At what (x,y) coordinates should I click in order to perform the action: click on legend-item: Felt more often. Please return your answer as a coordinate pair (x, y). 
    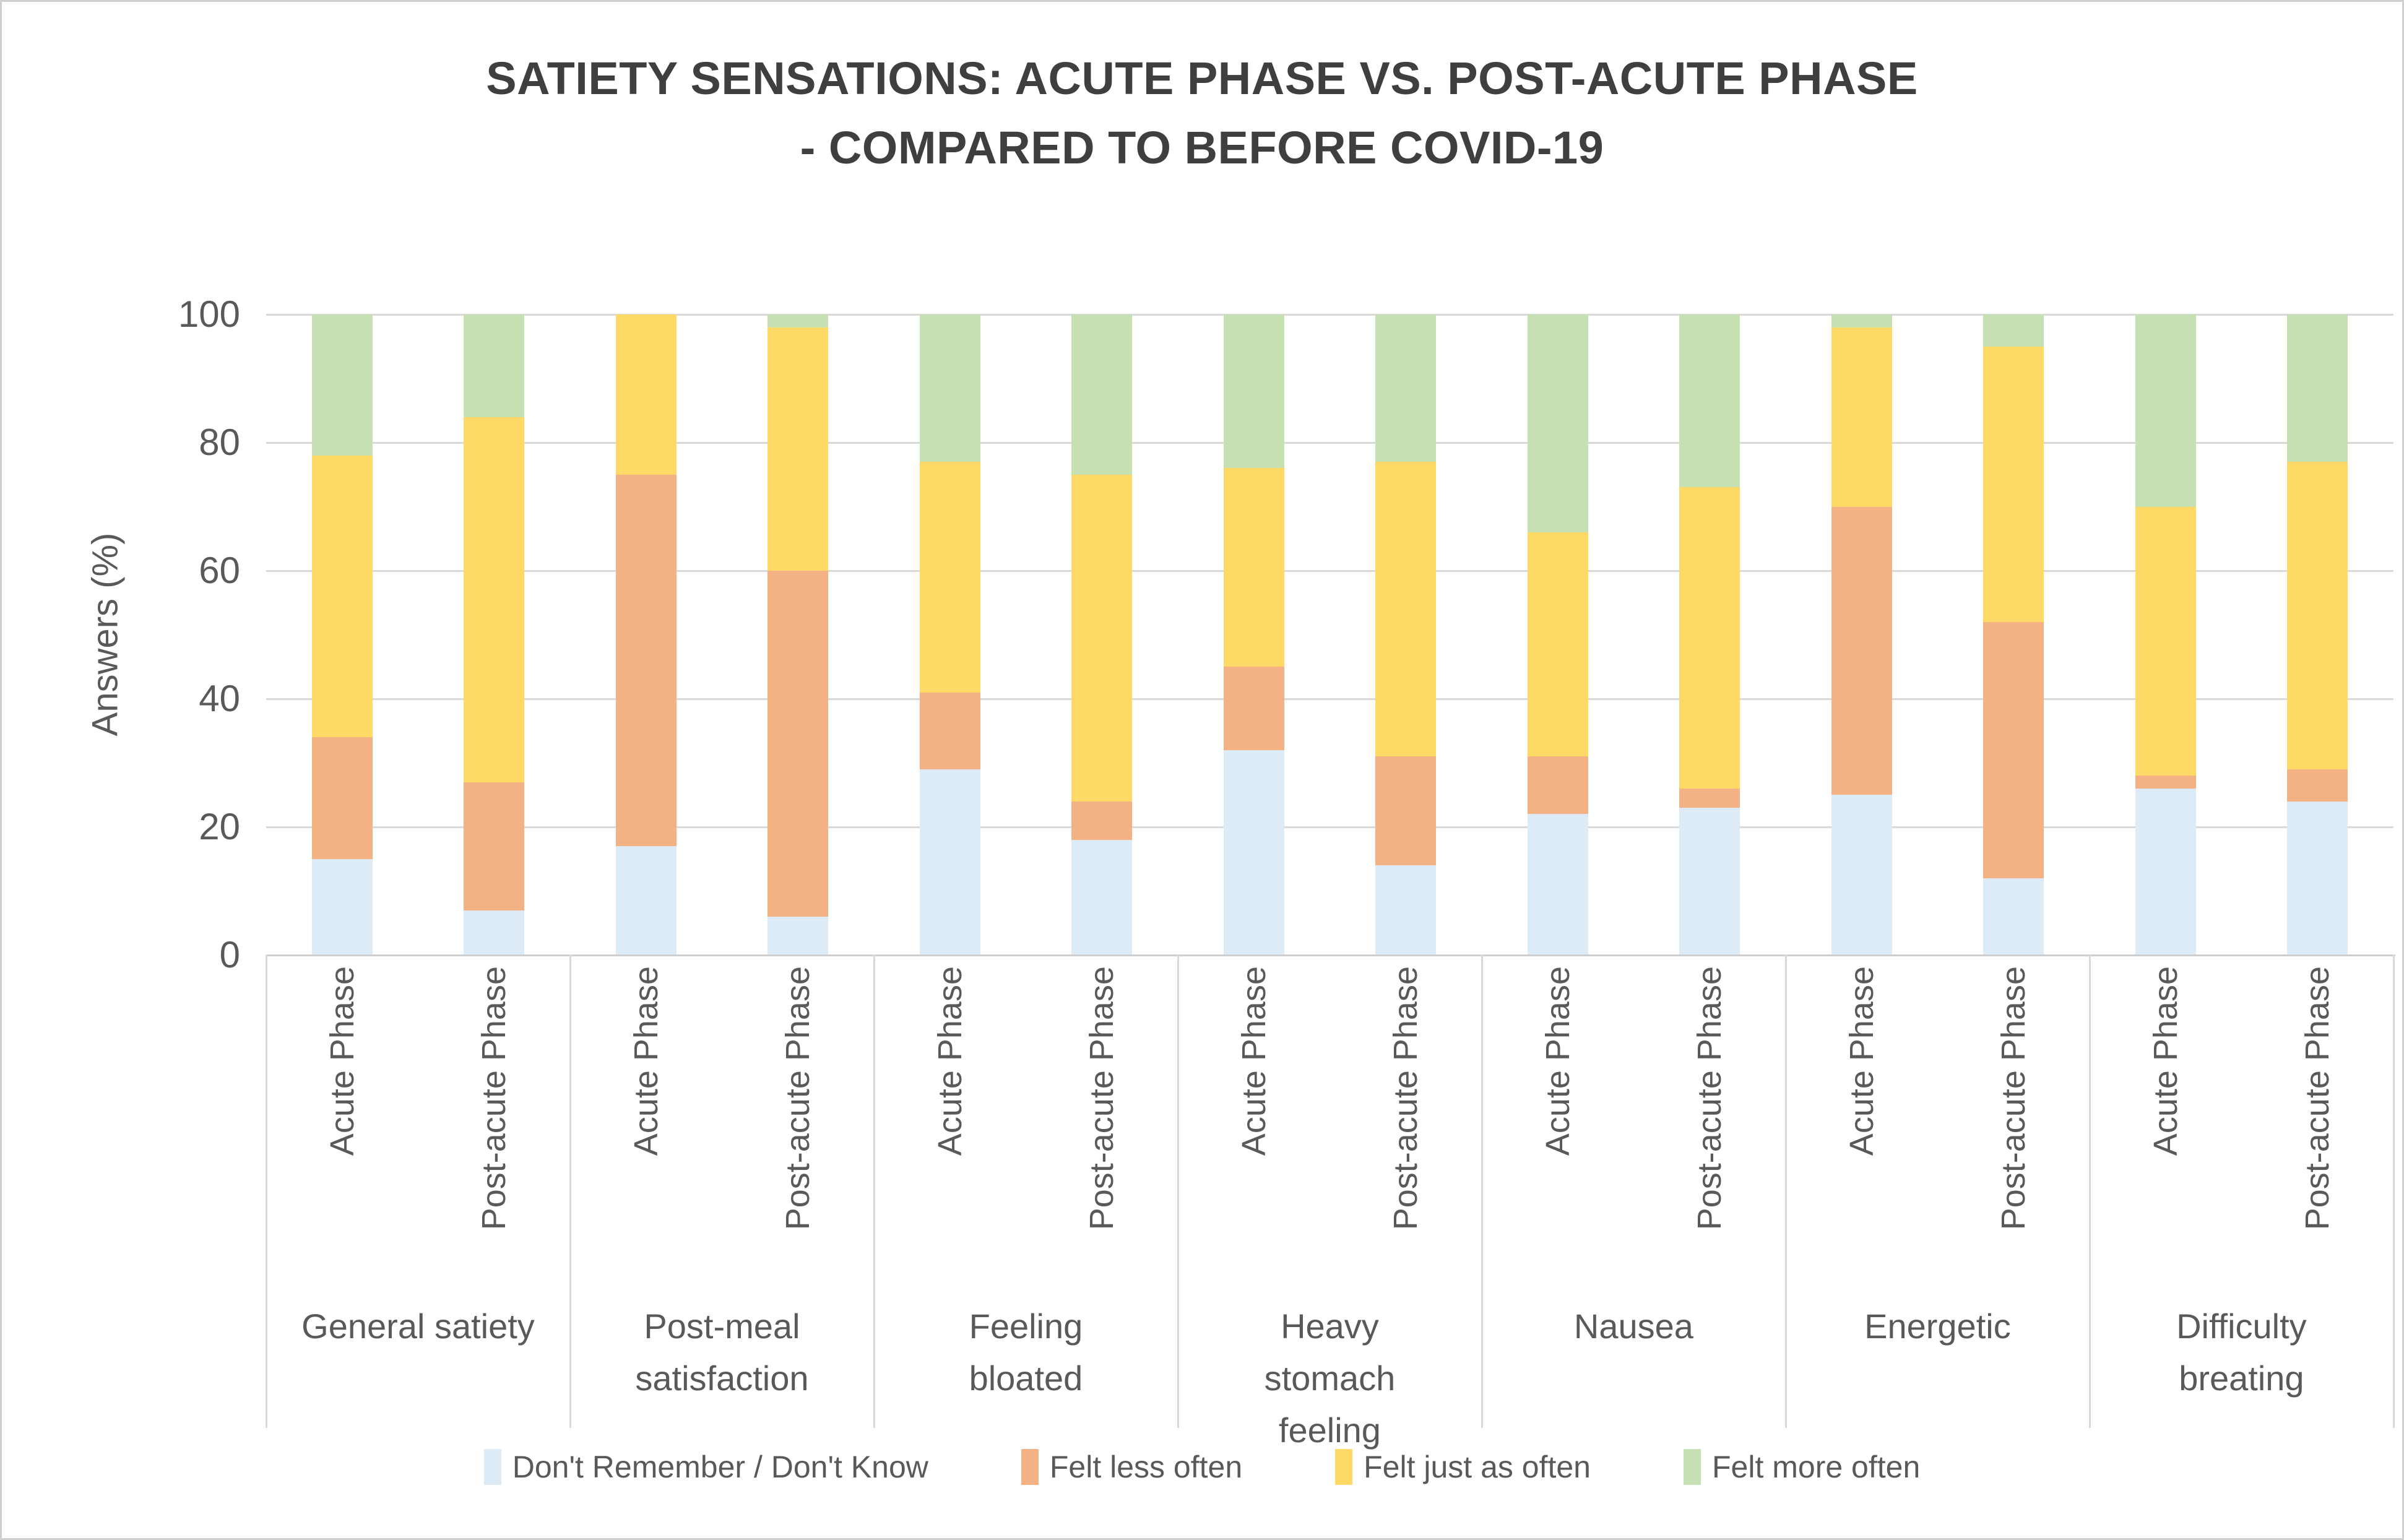
    Looking at the image, I should click on (1802, 1467).